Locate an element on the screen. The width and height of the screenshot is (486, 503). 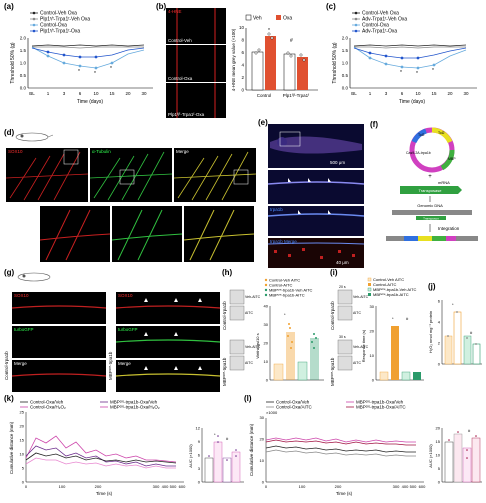
panel-e-mid-image is located at coordinates (316, 187).